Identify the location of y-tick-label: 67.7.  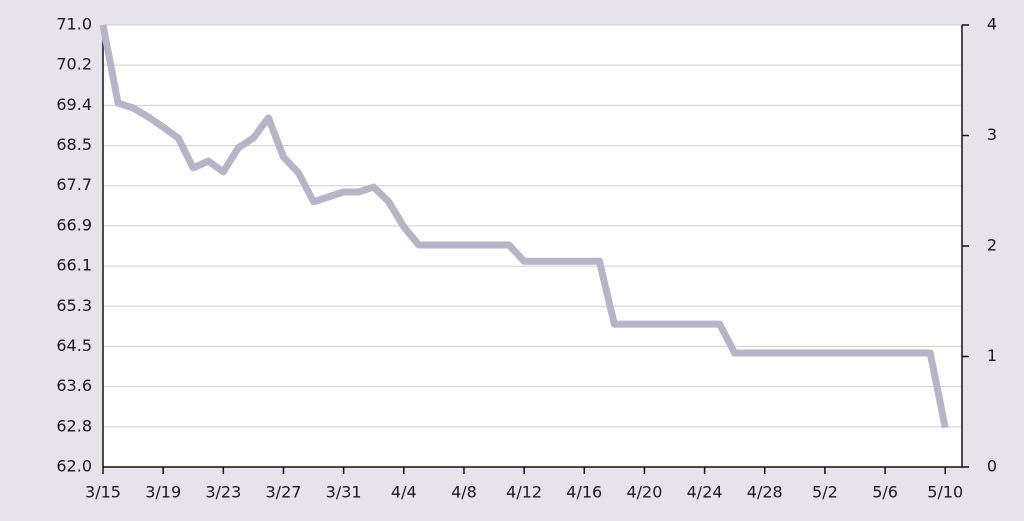
(74, 184).